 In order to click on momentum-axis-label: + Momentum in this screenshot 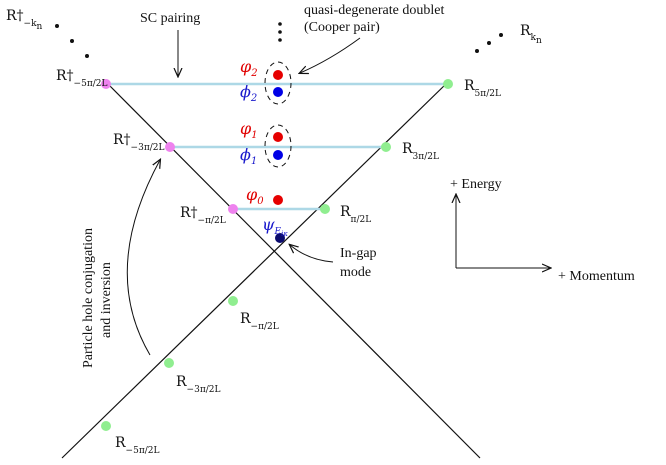, I will do `click(596, 276)`.